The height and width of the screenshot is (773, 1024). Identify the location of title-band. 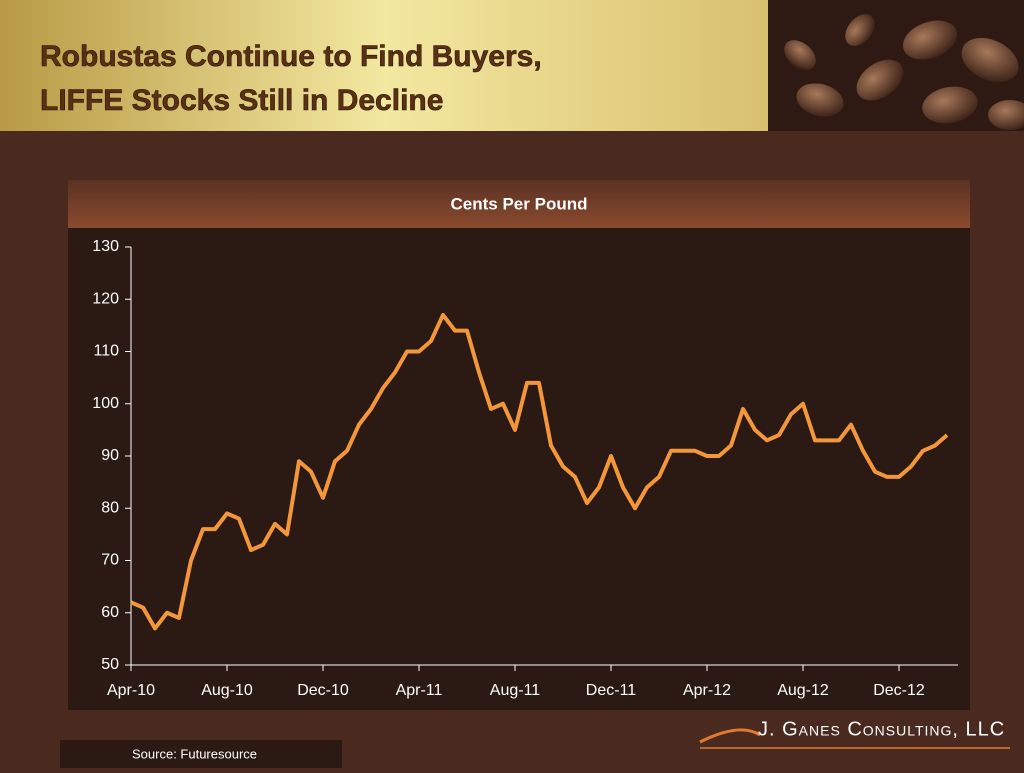
(384, 65).